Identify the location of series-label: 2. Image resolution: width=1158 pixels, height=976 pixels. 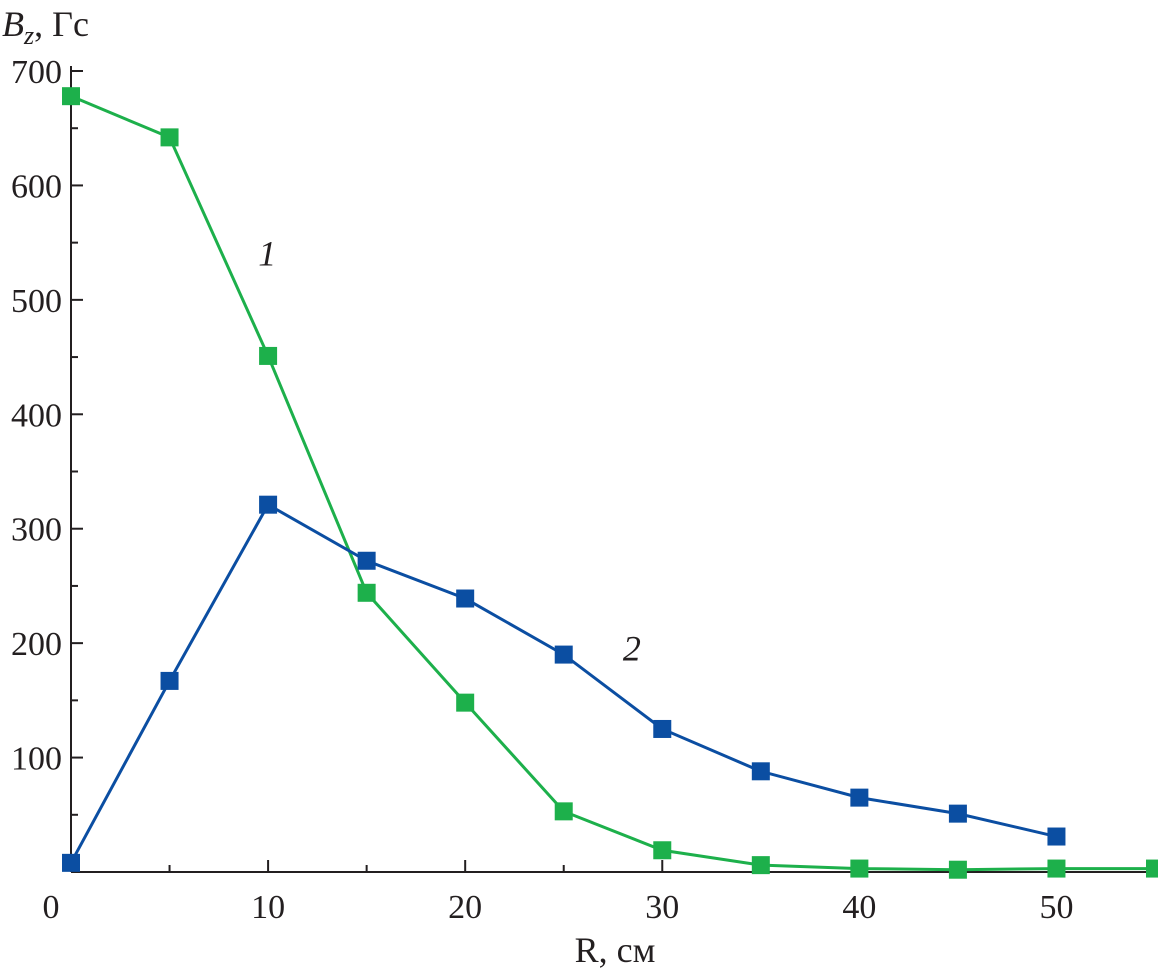
(632, 648).